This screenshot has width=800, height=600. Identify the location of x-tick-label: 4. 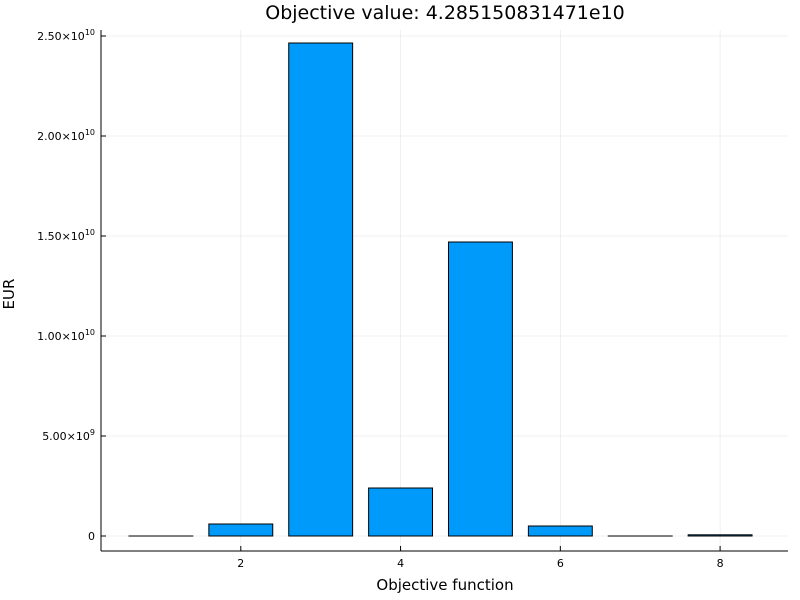
(400, 563).